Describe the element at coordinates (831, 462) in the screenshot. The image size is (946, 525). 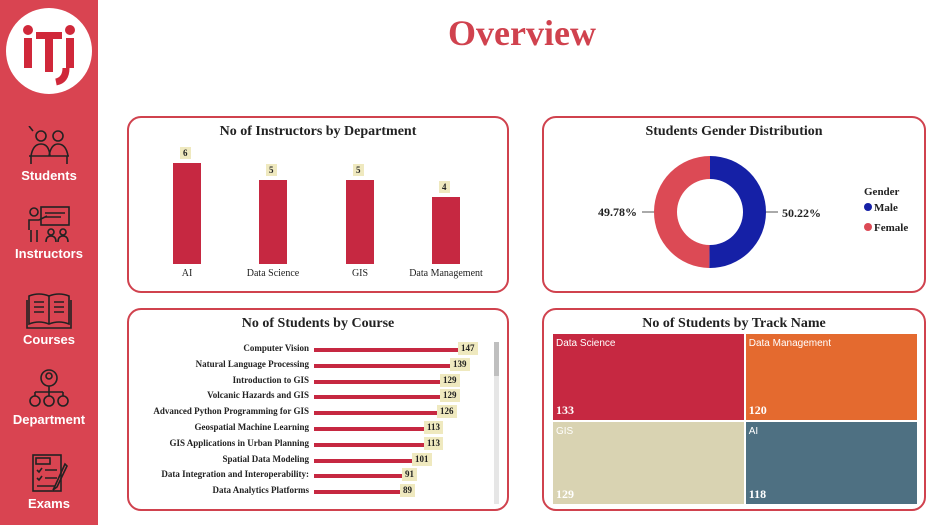
I see `treemap-tile-ai: AI 118` at that location.